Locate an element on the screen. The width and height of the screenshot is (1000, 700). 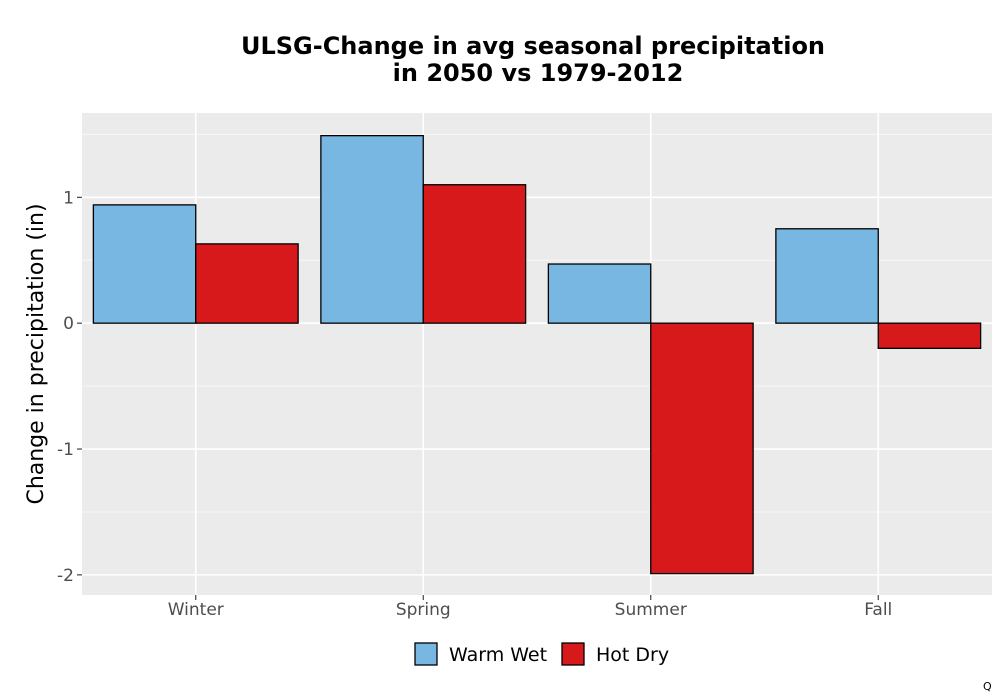
y-tick-label: 0 is located at coordinates (68, 324).